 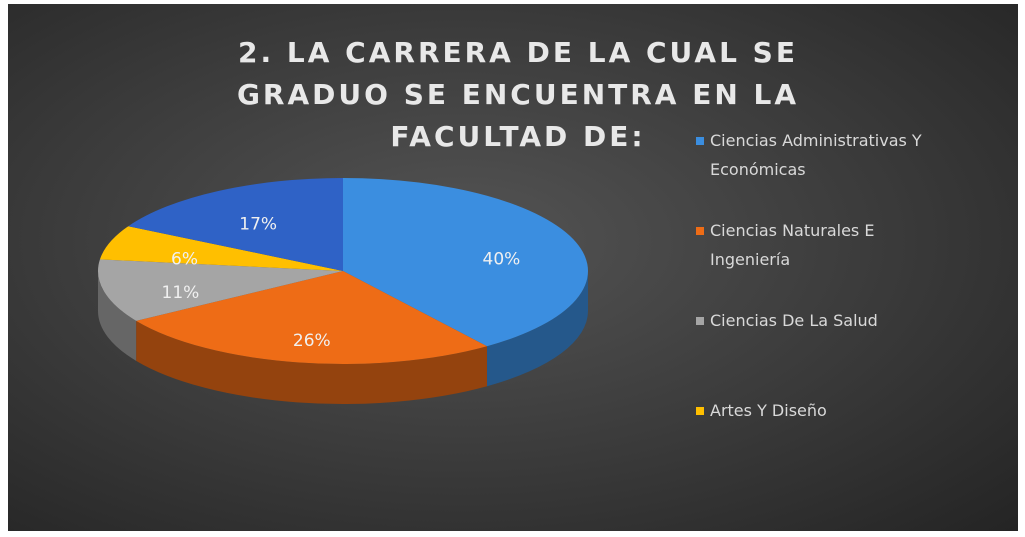 I want to click on legend-label: Artes Y Diseño, so click(x=768, y=410).